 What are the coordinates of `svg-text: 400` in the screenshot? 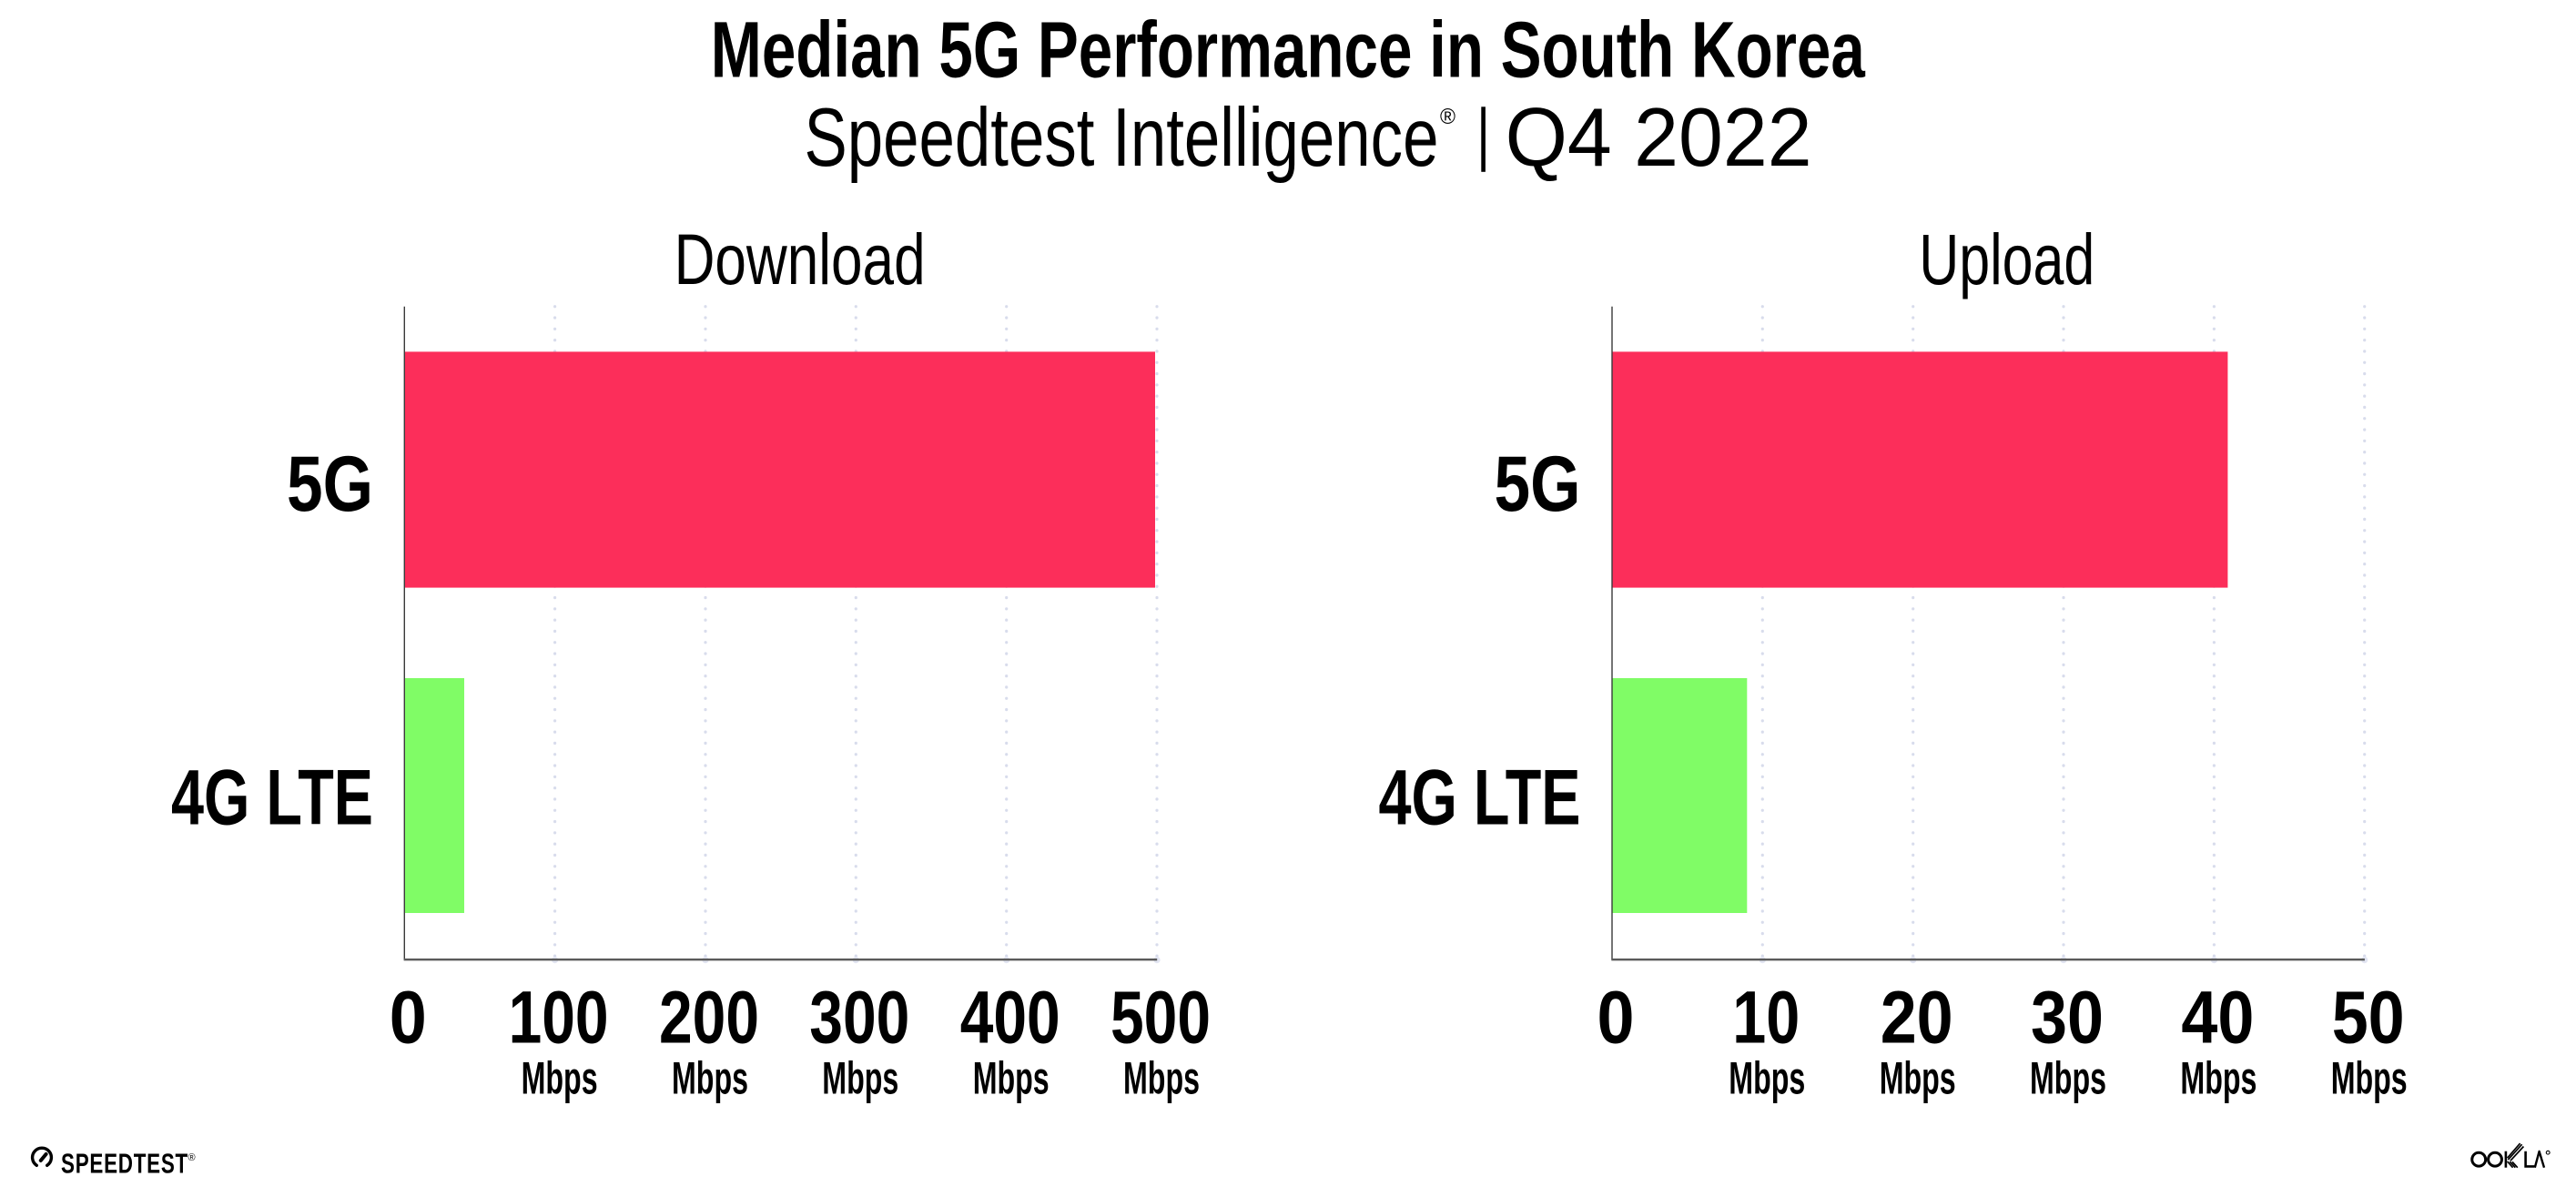 It's located at (1010, 1018).